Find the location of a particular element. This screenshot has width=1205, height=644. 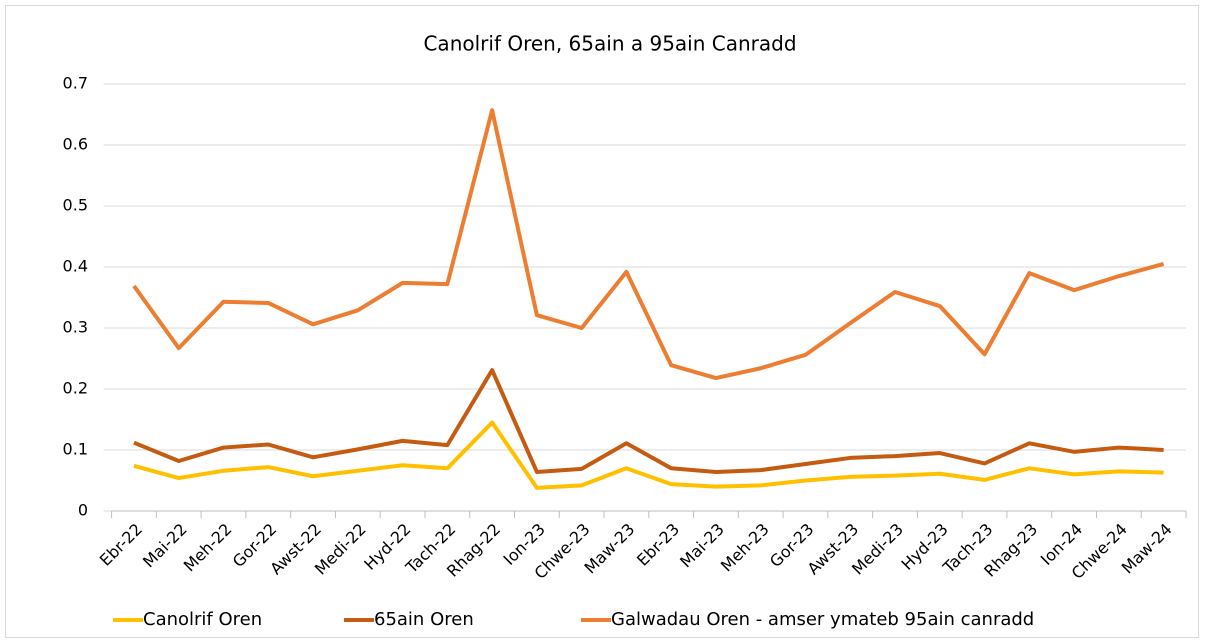

legend-label: Canolrif Oren is located at coordinates (202, 619).